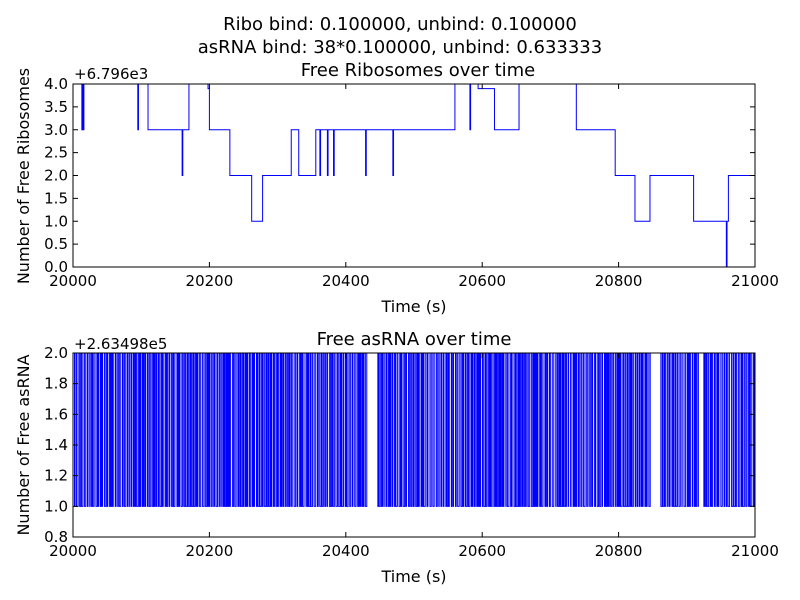  I want to click on ribosome-x-tick-label: 20400, so click(346, 281).